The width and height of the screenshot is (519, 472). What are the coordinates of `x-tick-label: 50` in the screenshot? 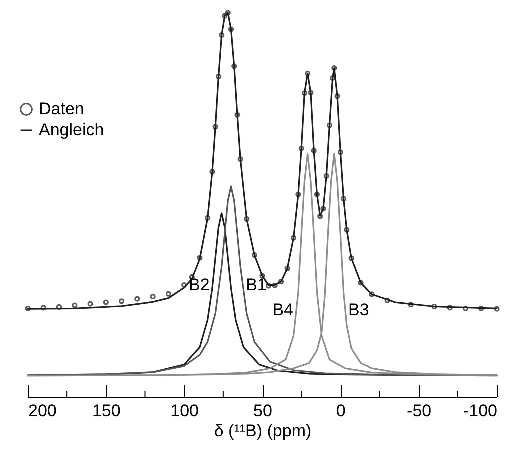 It's located at (263, 411).